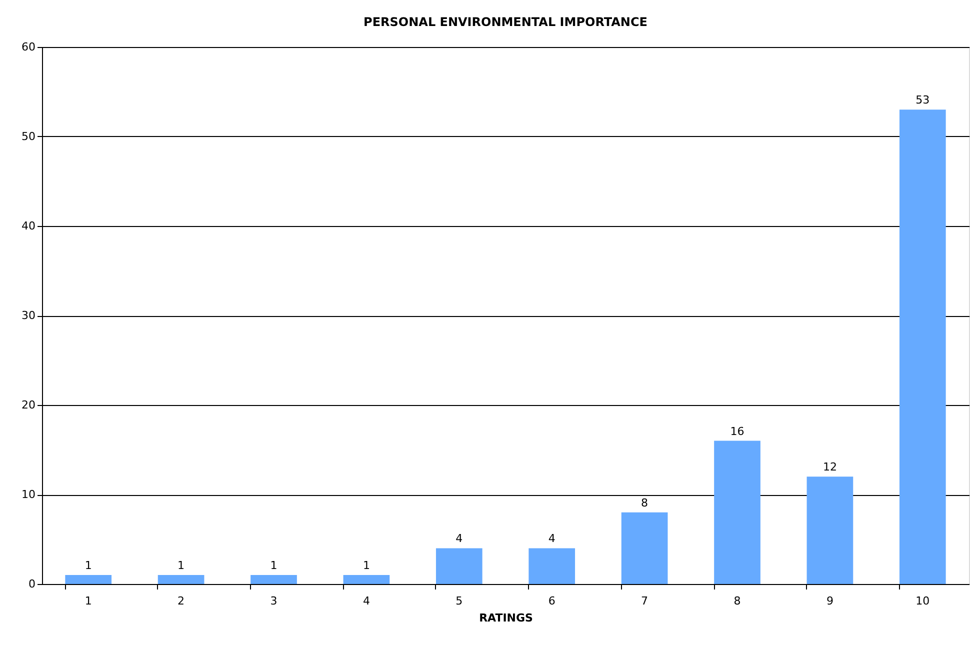  I want to click on y-tick-label: 40, so click(29, 226).